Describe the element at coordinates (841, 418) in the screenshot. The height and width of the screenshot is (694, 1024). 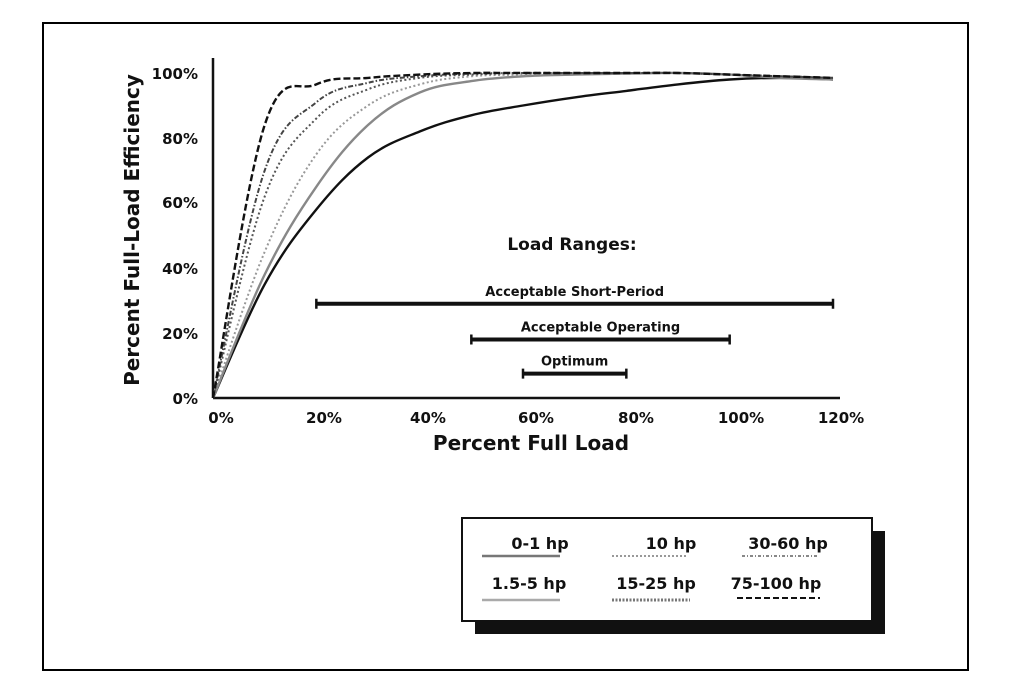
I see `x-tick-label: 120%` at that location.